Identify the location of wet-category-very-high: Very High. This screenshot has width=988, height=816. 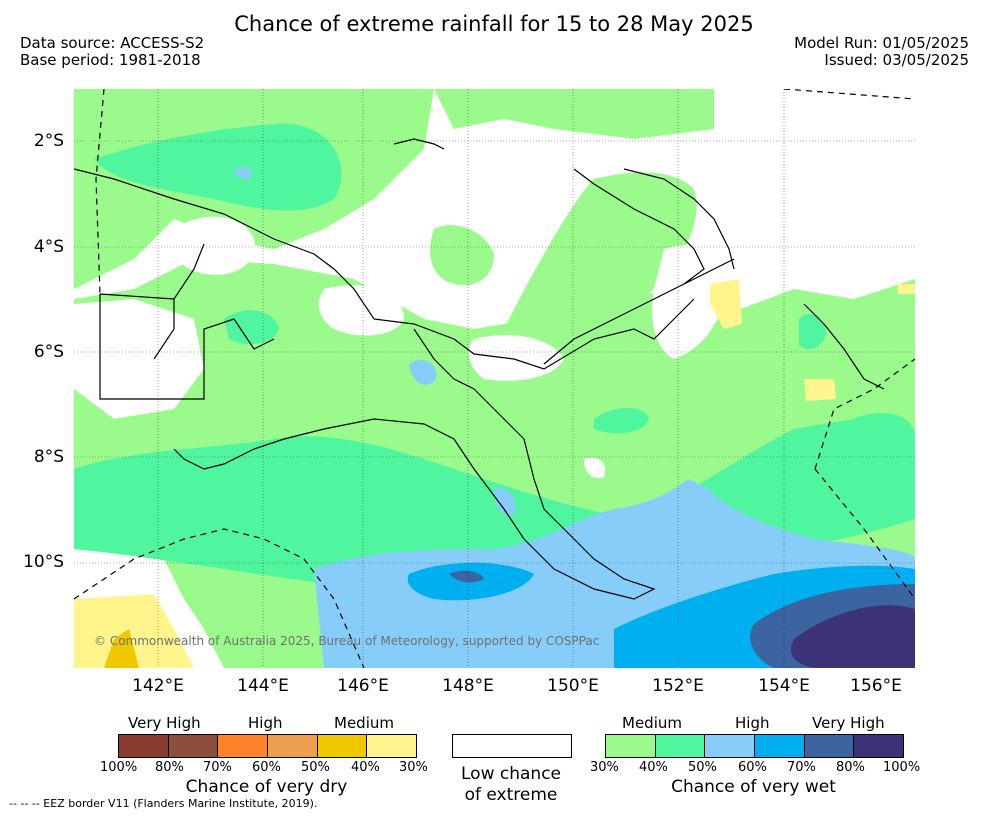
(848, 723).